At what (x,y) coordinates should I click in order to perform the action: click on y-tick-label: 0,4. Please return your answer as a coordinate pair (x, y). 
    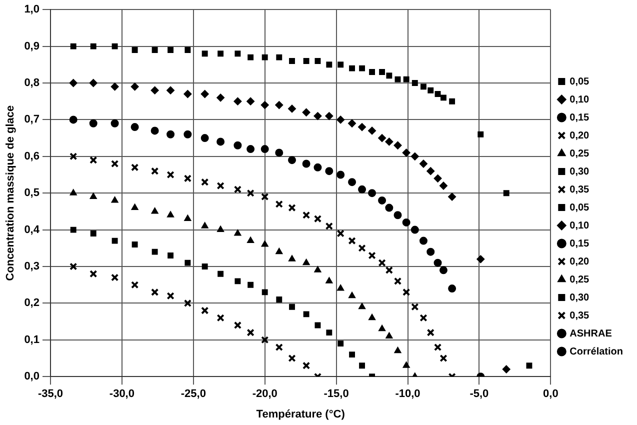
    Looking at the image, I should click on (32, 230).